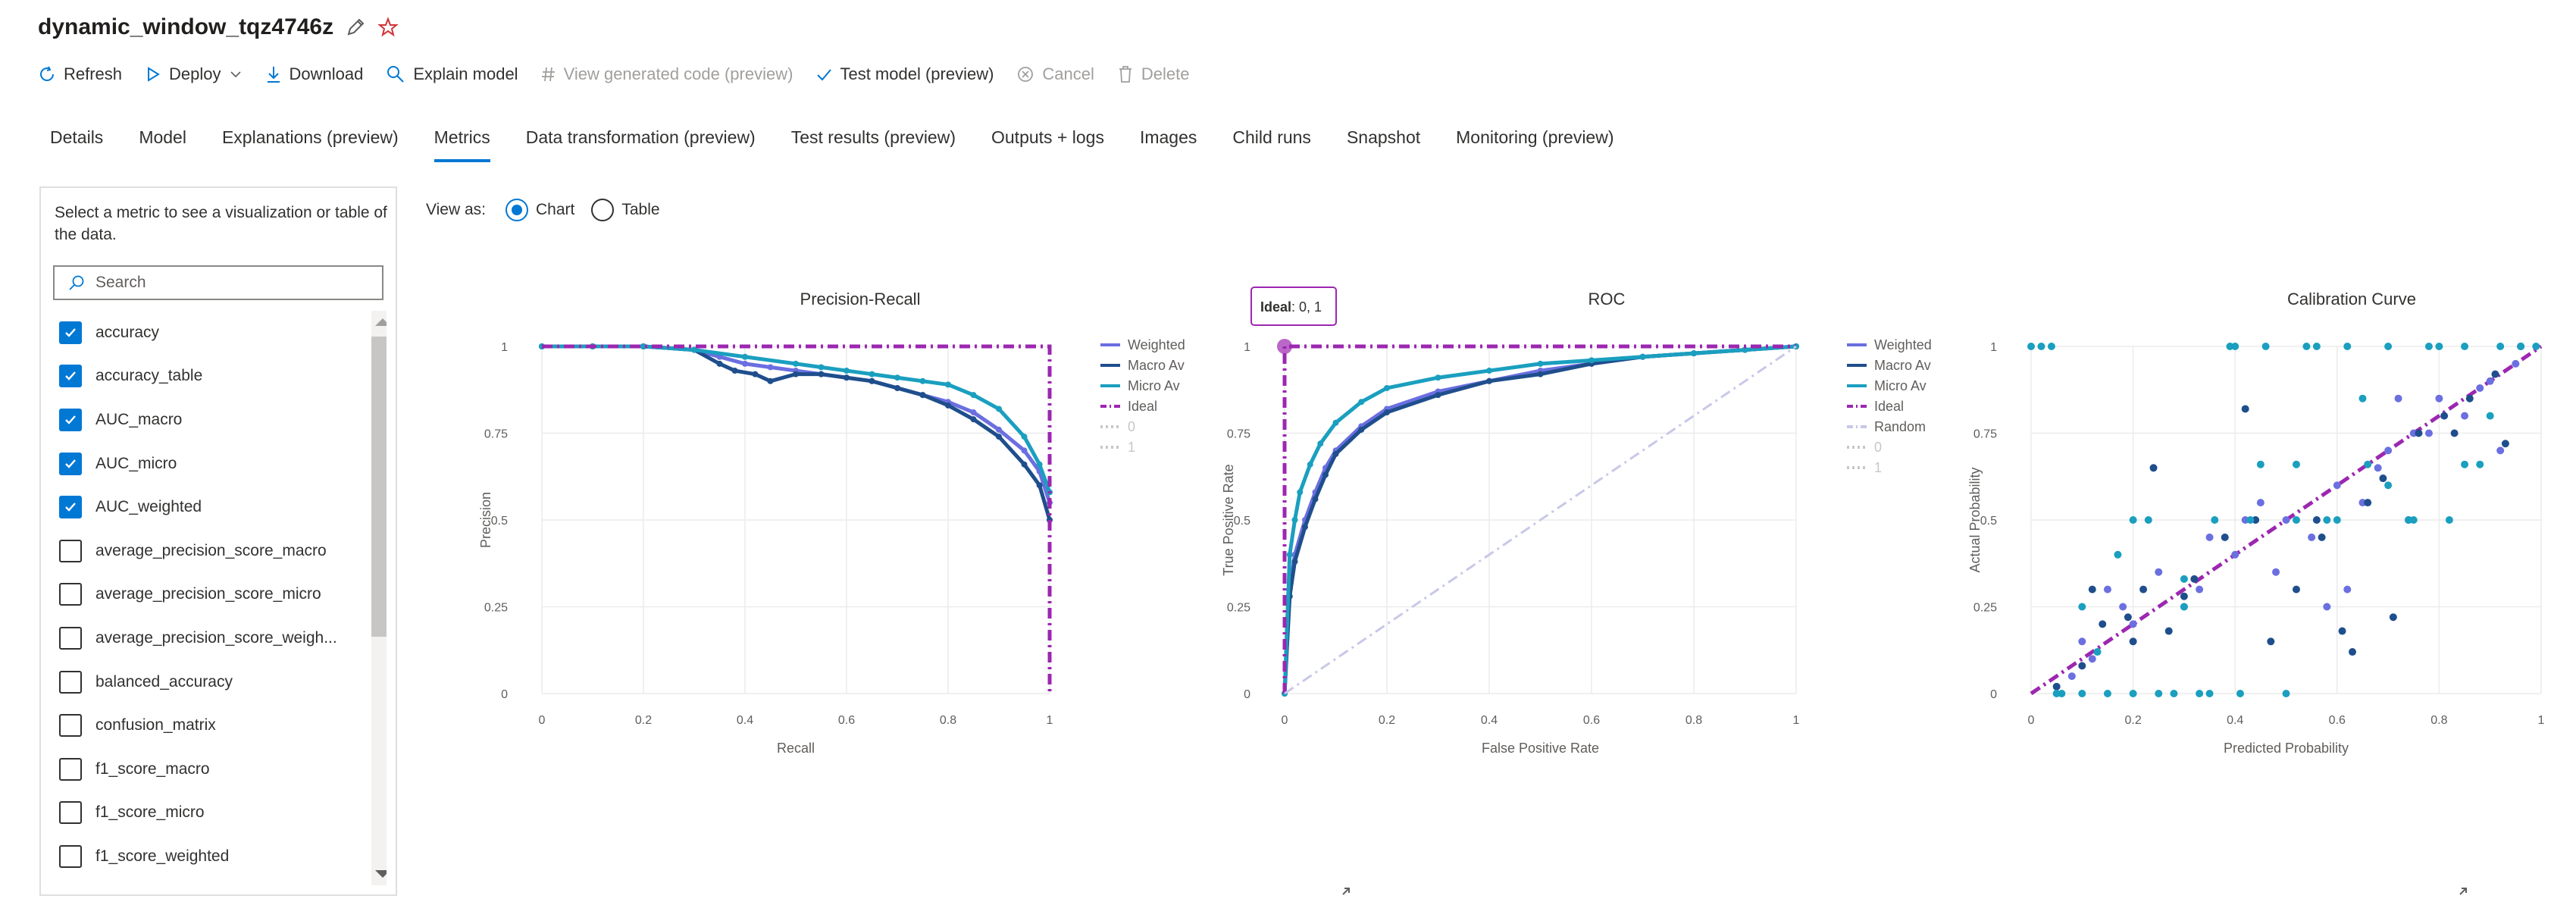  What do you see at coordinates (220, 813) in the screenshot?
I see `metric-list-item: f1_score_micro` at bounding box center [220, 813].